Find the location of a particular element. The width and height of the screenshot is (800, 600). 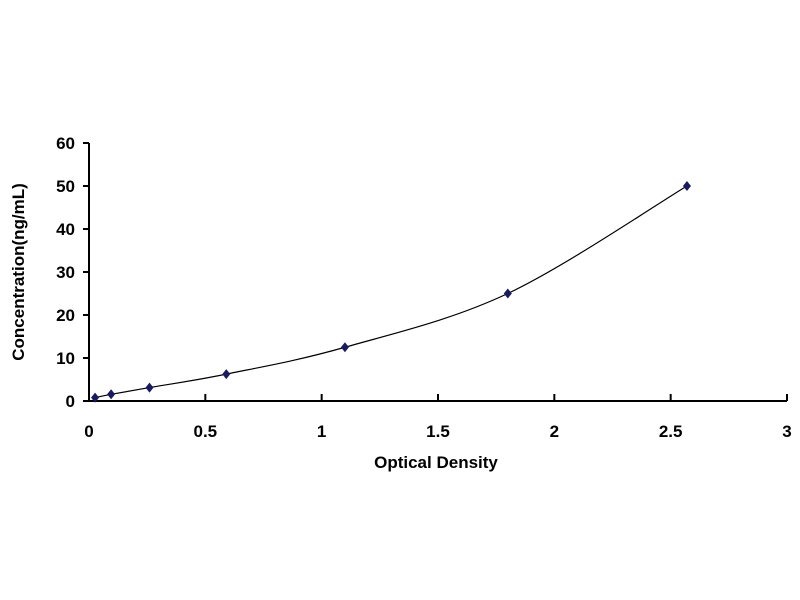

x-tick-label: 2.5 is located at coordinates (671, 431).